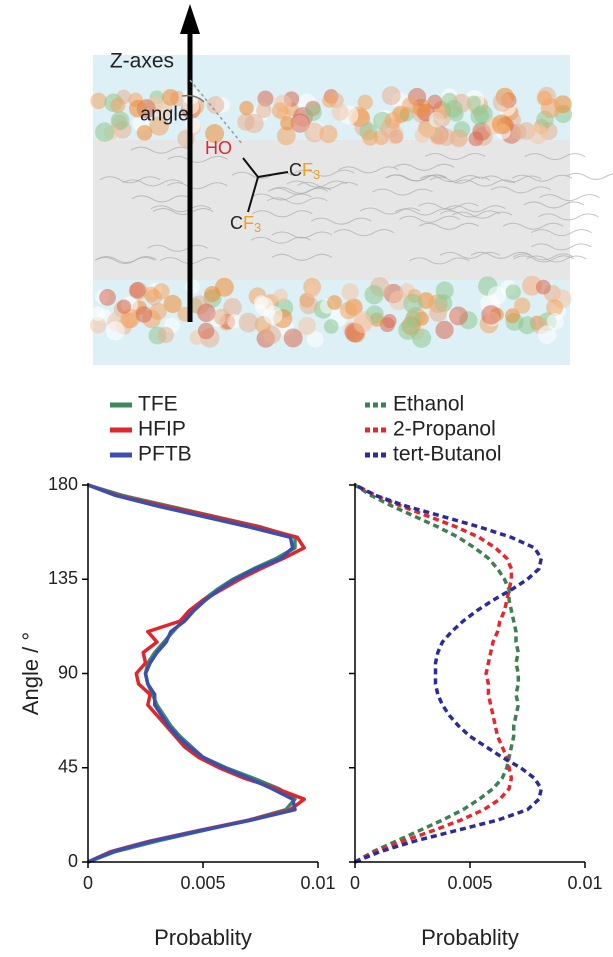  What do you see at coordinates (30, 673) in the screenshot?
I see `y-axis-label: Angle / °` at bounding box center [30, 673].